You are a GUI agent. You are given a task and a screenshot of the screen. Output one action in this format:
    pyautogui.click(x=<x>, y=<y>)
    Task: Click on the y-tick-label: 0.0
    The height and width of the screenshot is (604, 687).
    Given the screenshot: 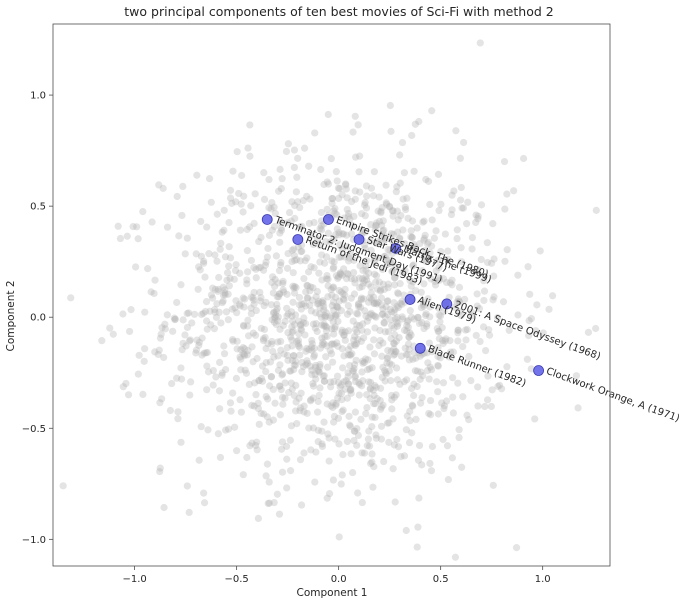 What is the action you would take?
    pyautogui.click(x=38, y=318)
    